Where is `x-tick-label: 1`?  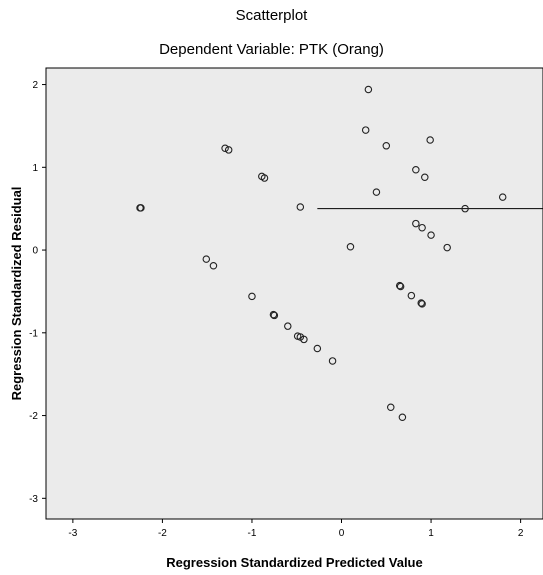 x-tick-label: 1 is located at coordinates (431, 533).